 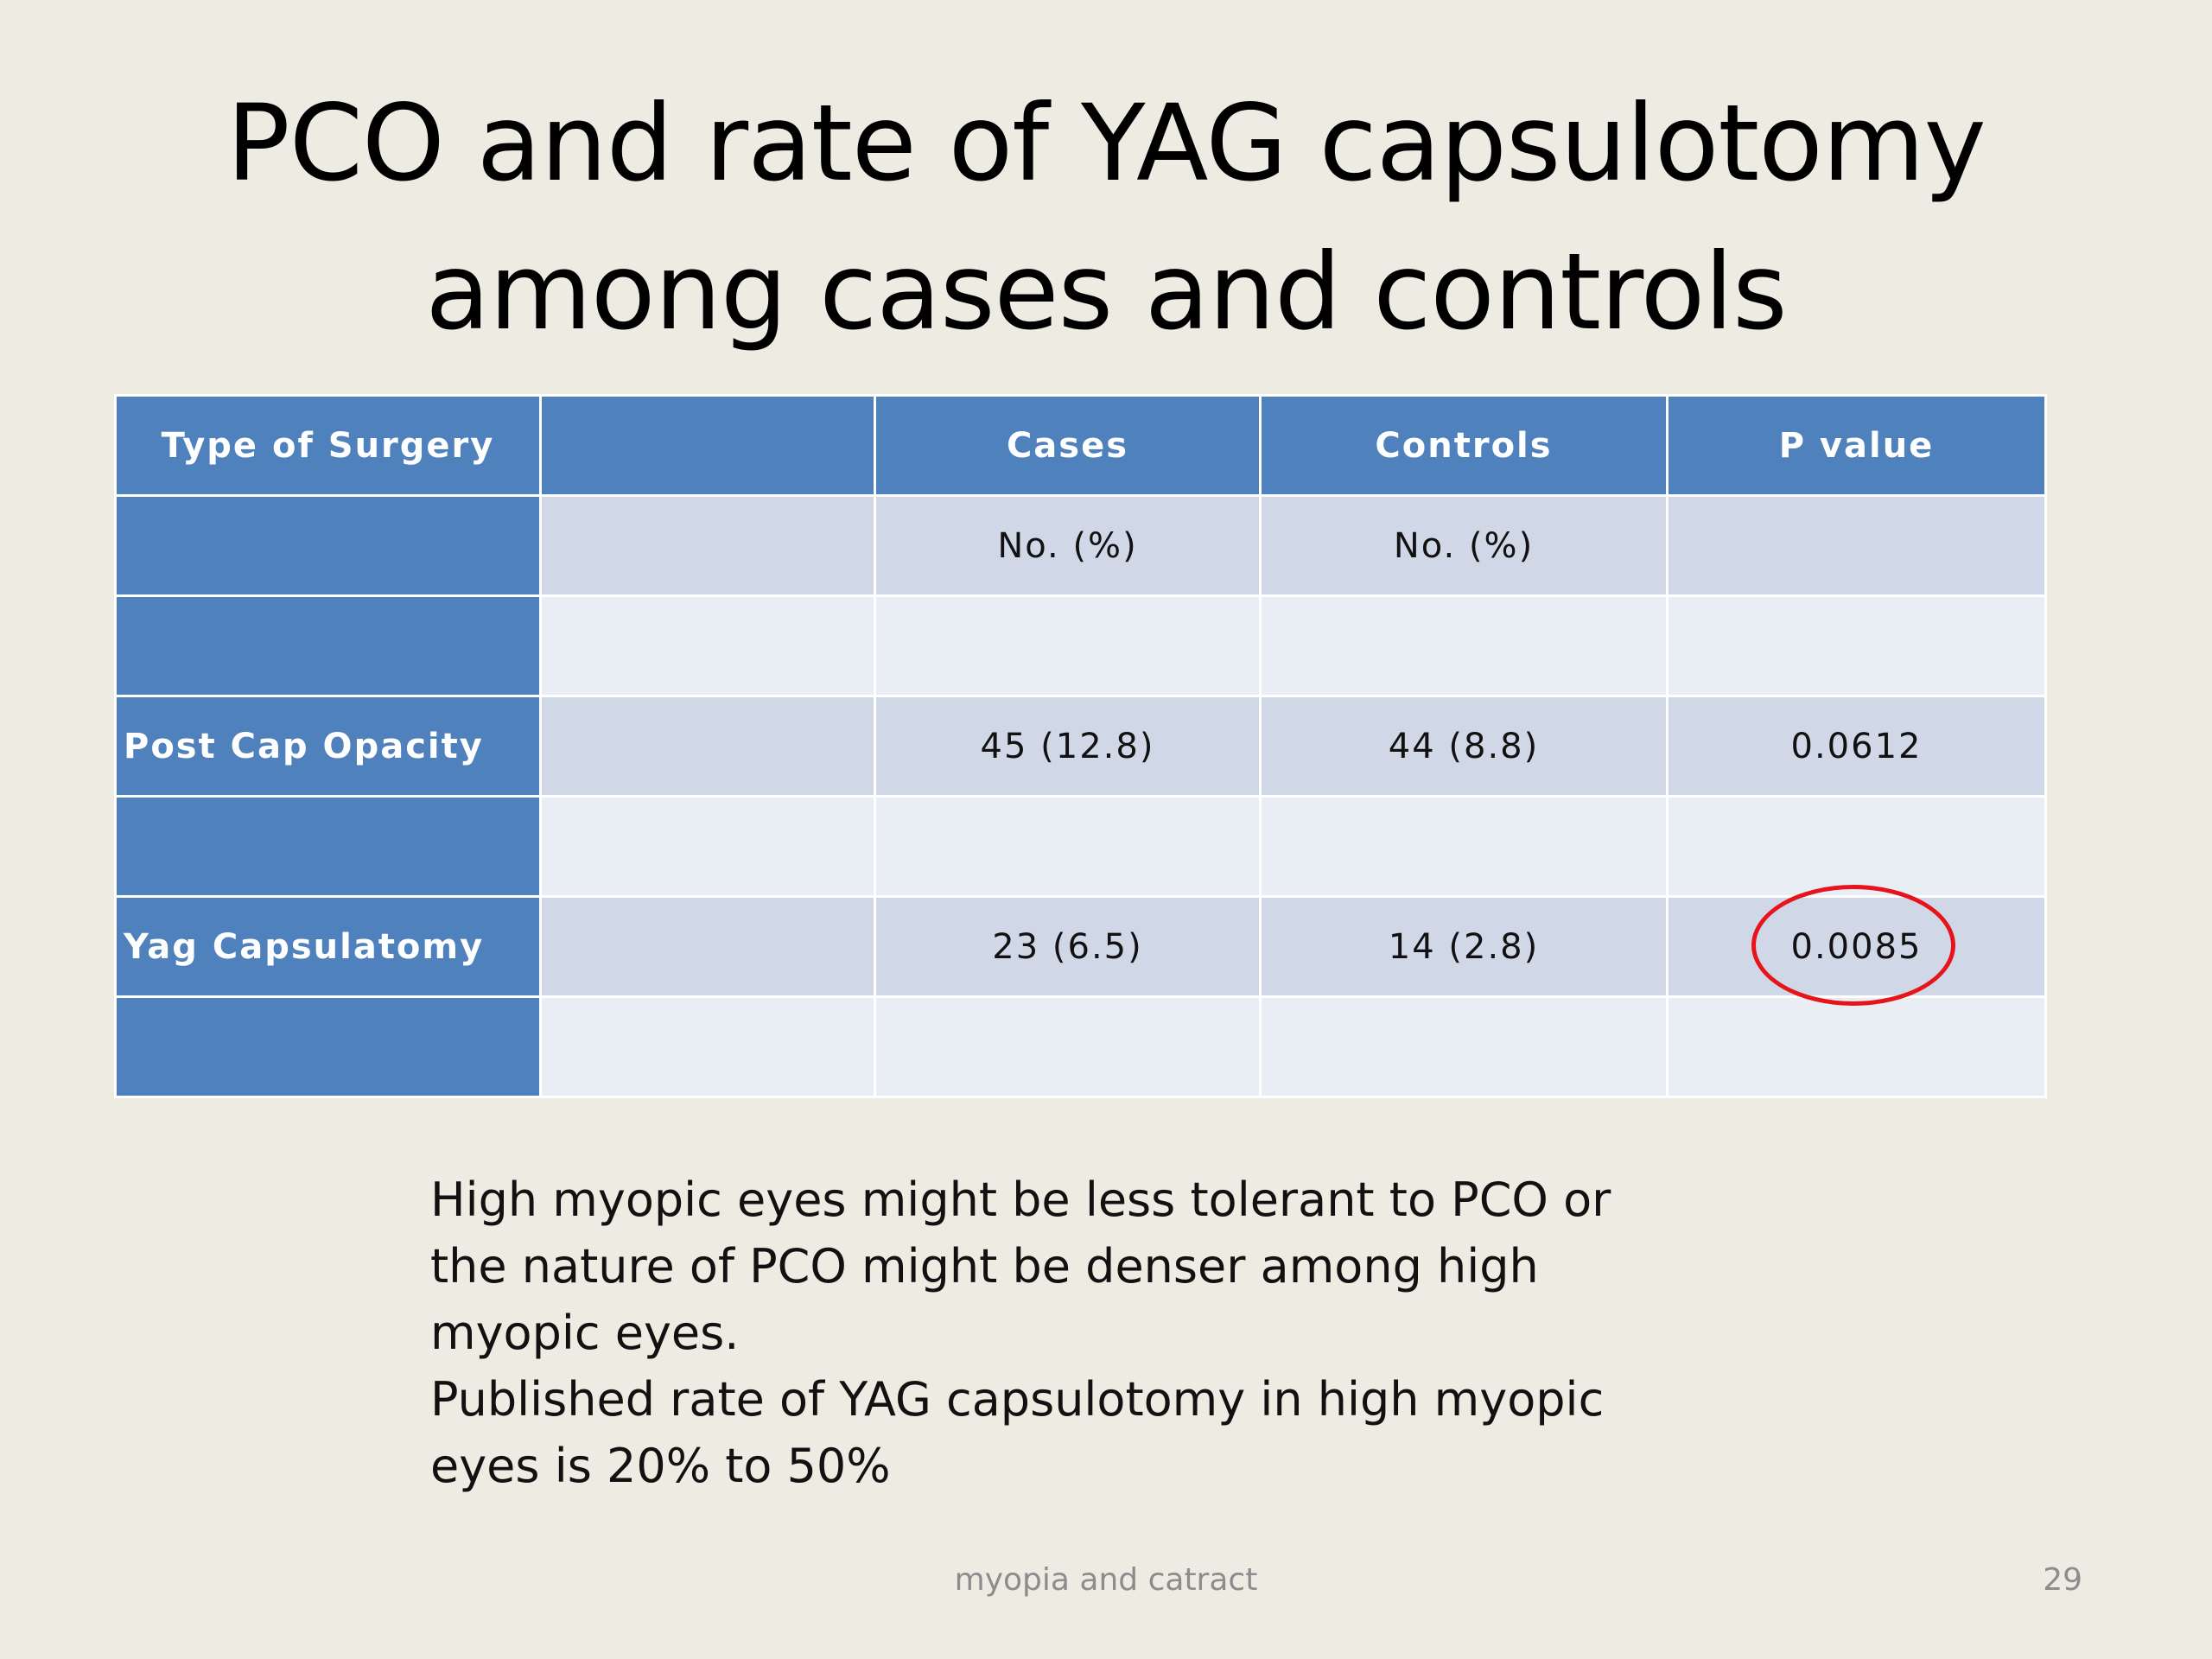 What do you see at coordinates (1068, 746) in the screenshot?
I see `pco-cases-cell: 45 (12.8)` at bounding box center [1068, 746].